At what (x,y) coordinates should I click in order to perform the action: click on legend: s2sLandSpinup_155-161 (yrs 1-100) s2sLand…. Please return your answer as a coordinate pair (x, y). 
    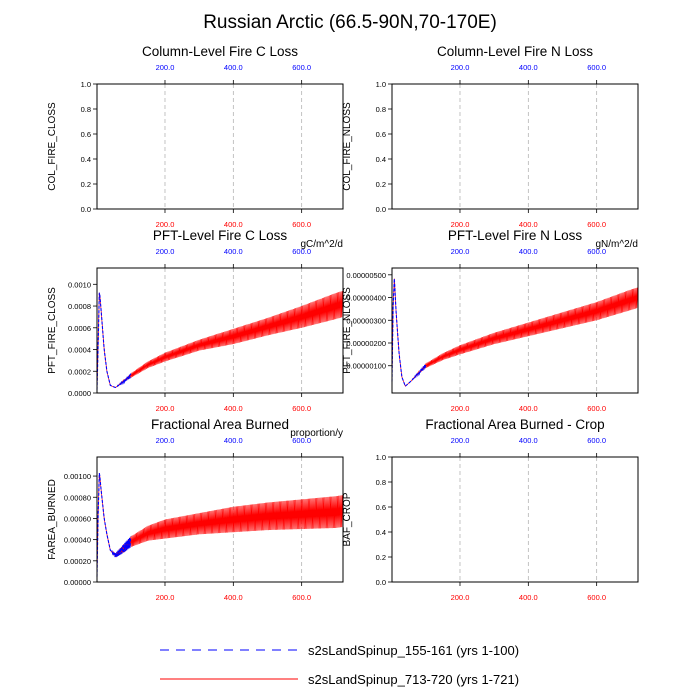
    Looking at the image, I should click on (339, 665).